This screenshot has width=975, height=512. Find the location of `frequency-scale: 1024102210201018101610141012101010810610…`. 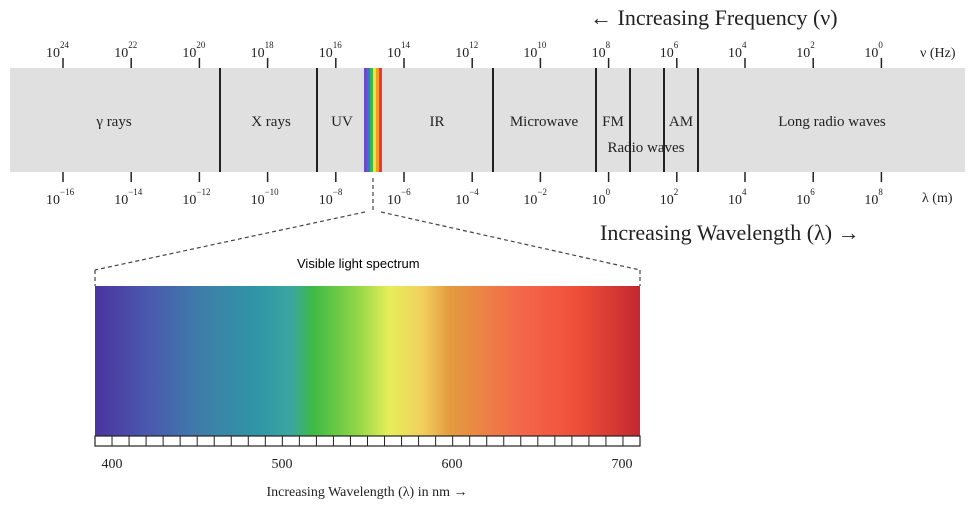

frequency-scale: 1024102210201018101610141012101010810610… is located at coordinates (464, 54).